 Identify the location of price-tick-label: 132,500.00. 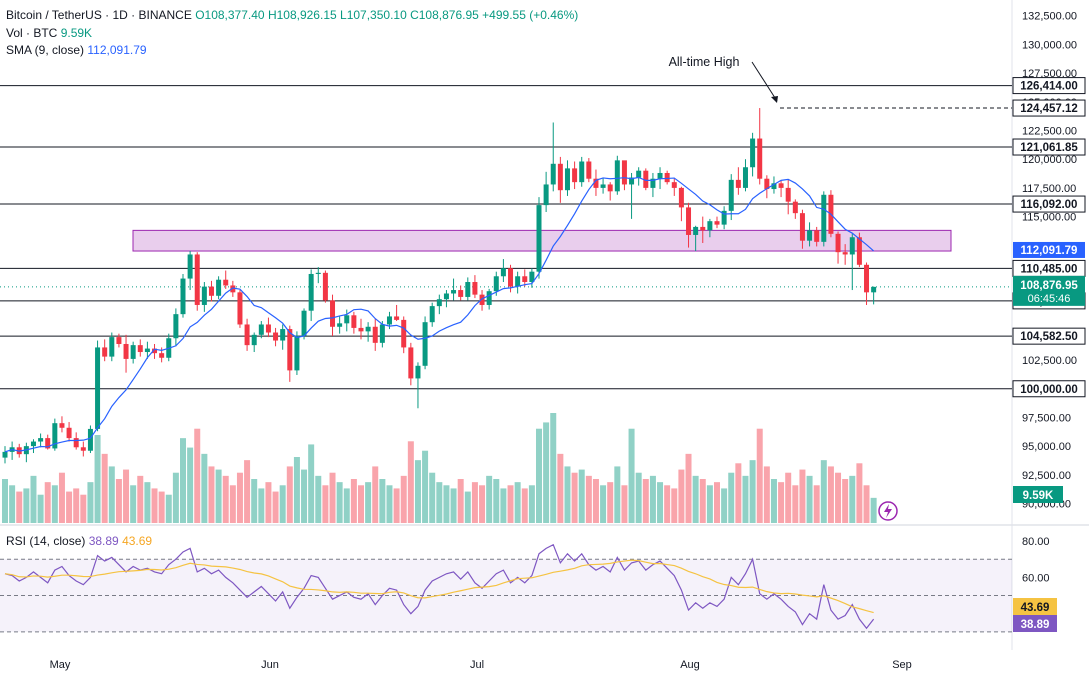
(1049, 17).